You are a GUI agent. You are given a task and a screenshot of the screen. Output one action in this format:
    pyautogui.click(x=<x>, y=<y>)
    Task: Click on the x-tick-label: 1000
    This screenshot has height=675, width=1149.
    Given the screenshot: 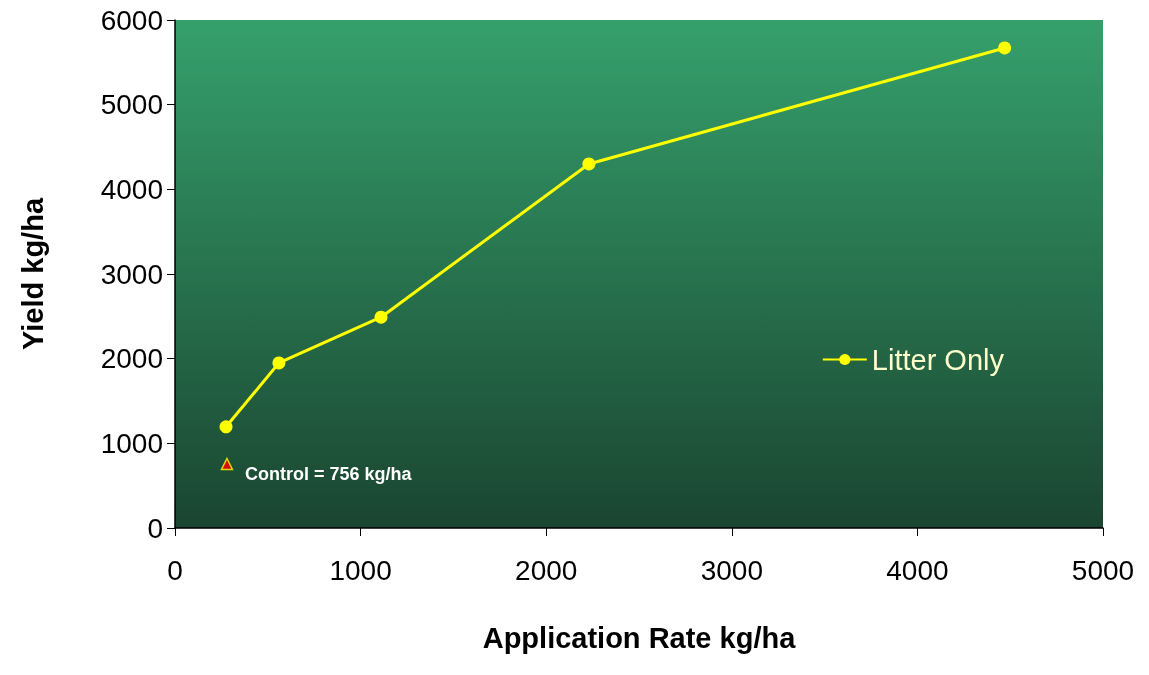 What is the action you would take?
    pyautogui.click(x=360, y=570)
    